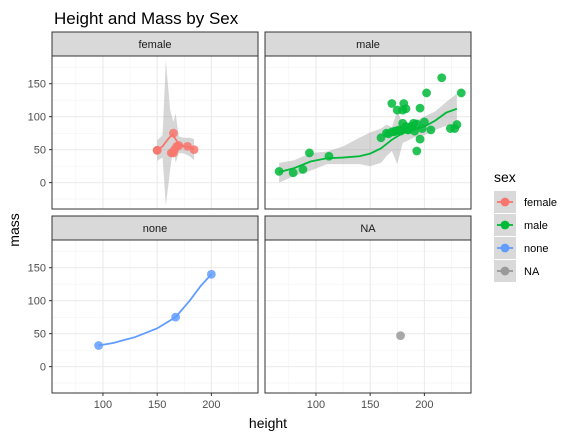  Describe the element at coordinates (517, 271) in the screenshot. I see `legend-entry-na: NA` at that location.